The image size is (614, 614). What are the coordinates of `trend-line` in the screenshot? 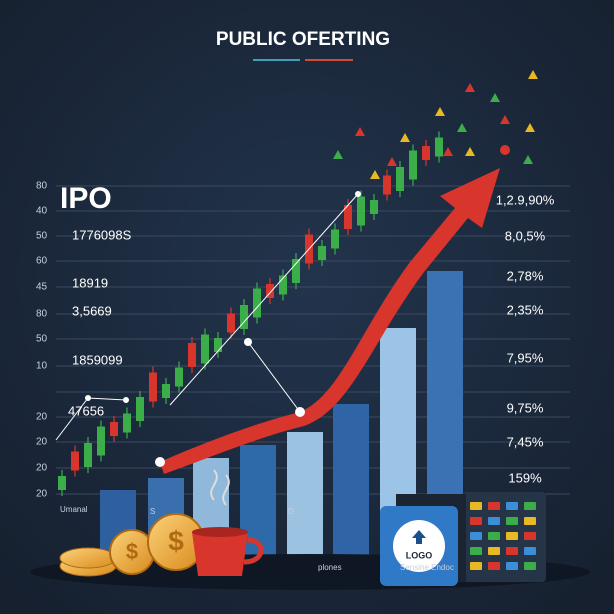 It's located at (264, 299).